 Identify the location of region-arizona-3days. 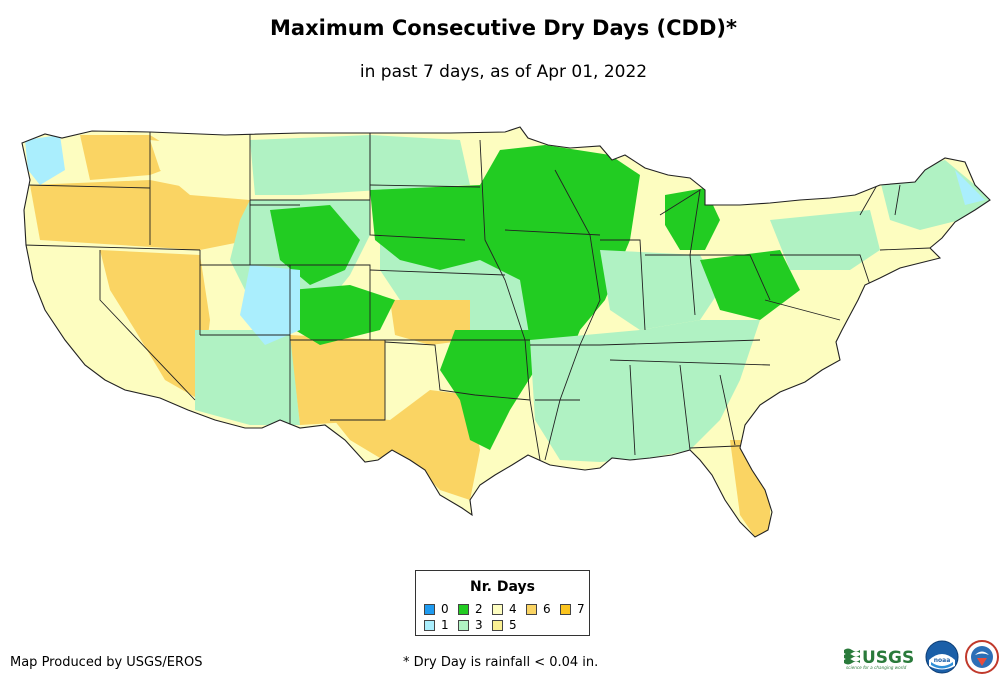
(247, 377).